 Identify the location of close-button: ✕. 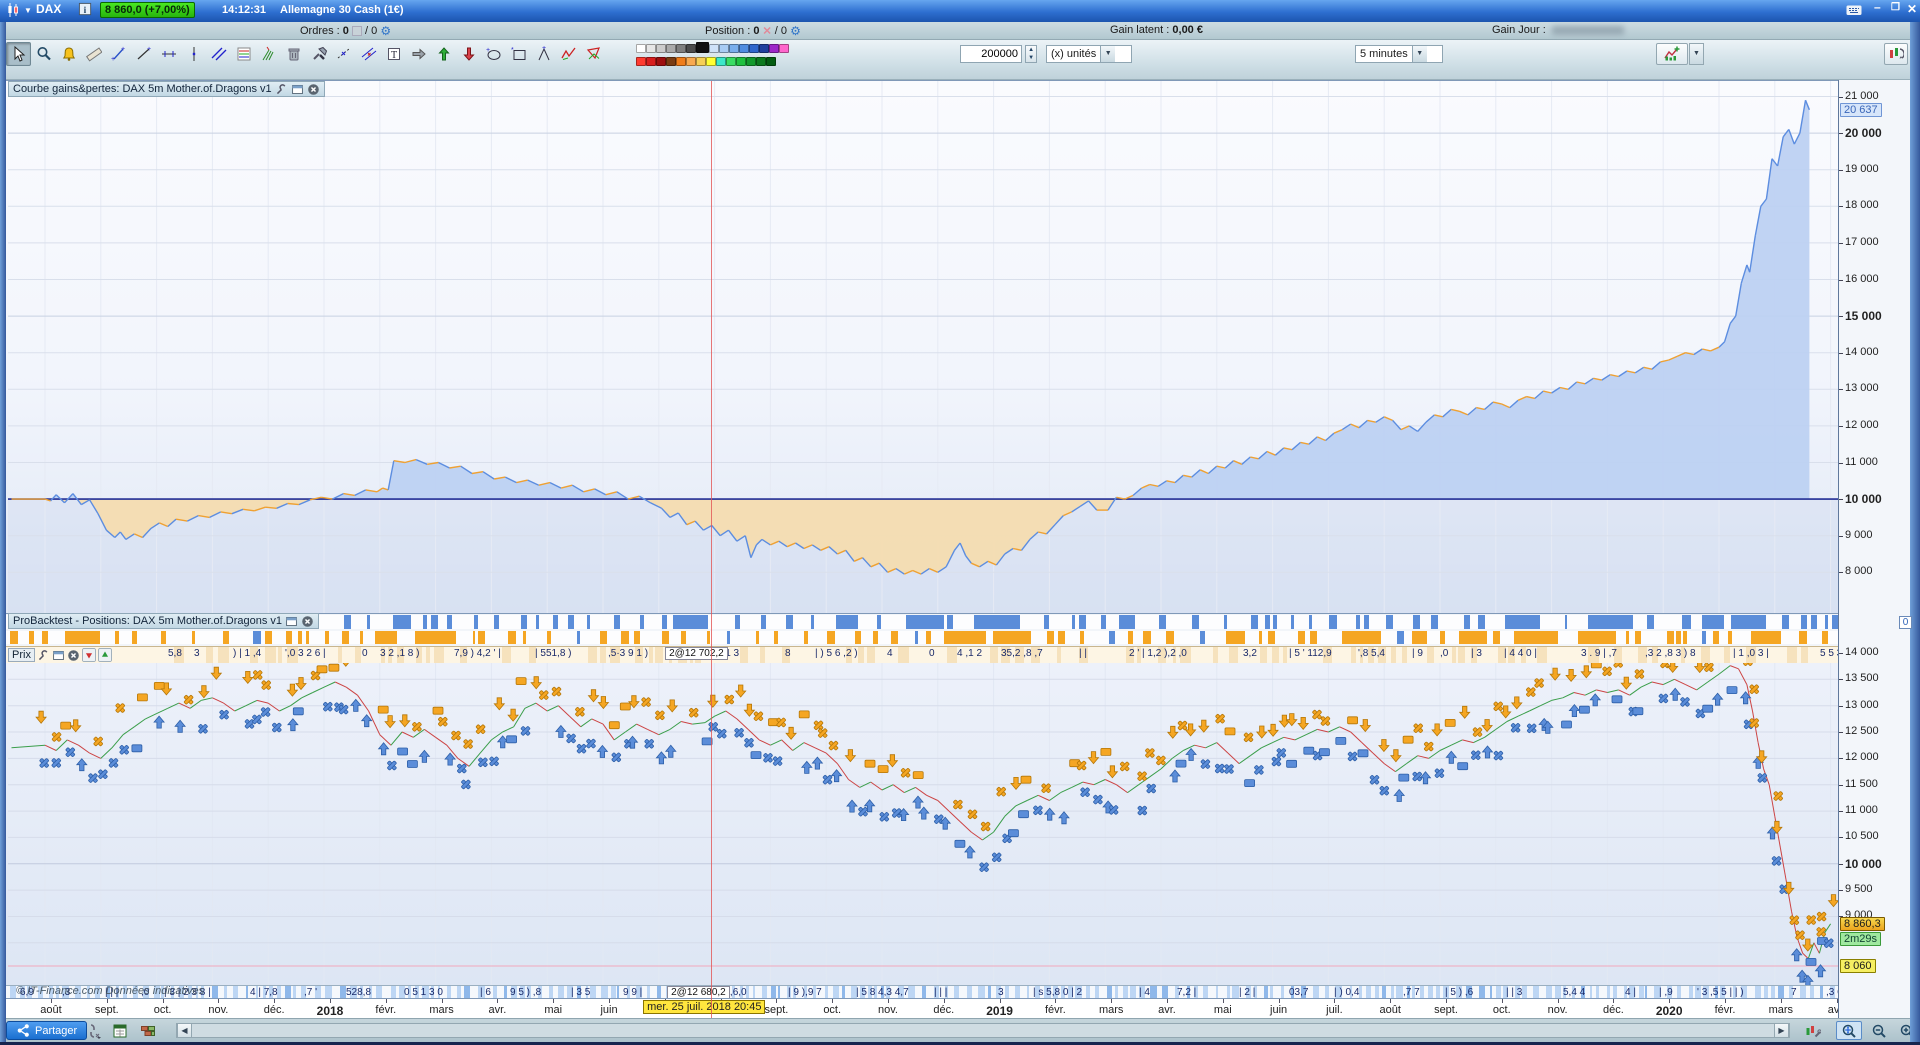
(1912, 9).